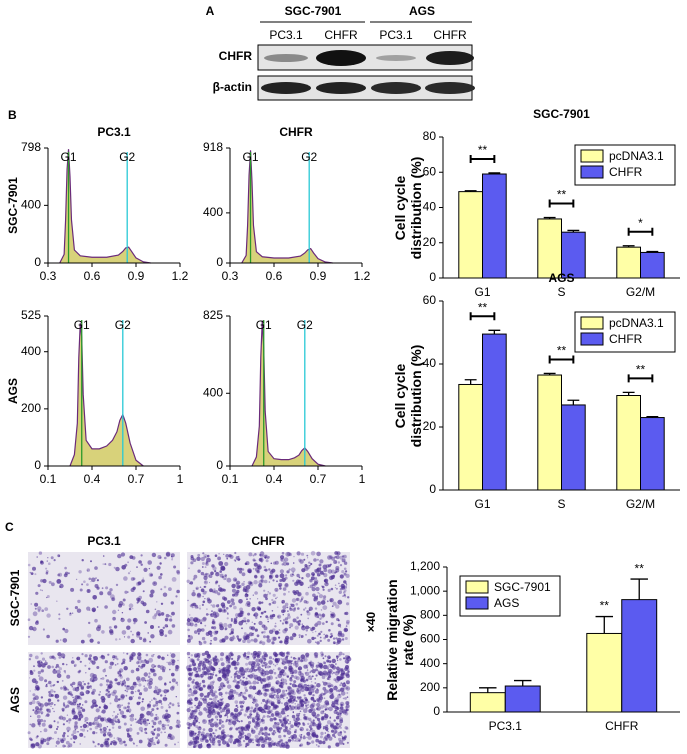 Image resolution: width=687 pixels, height=754 pixels. I want to click on micrograph, so click(104, 598).